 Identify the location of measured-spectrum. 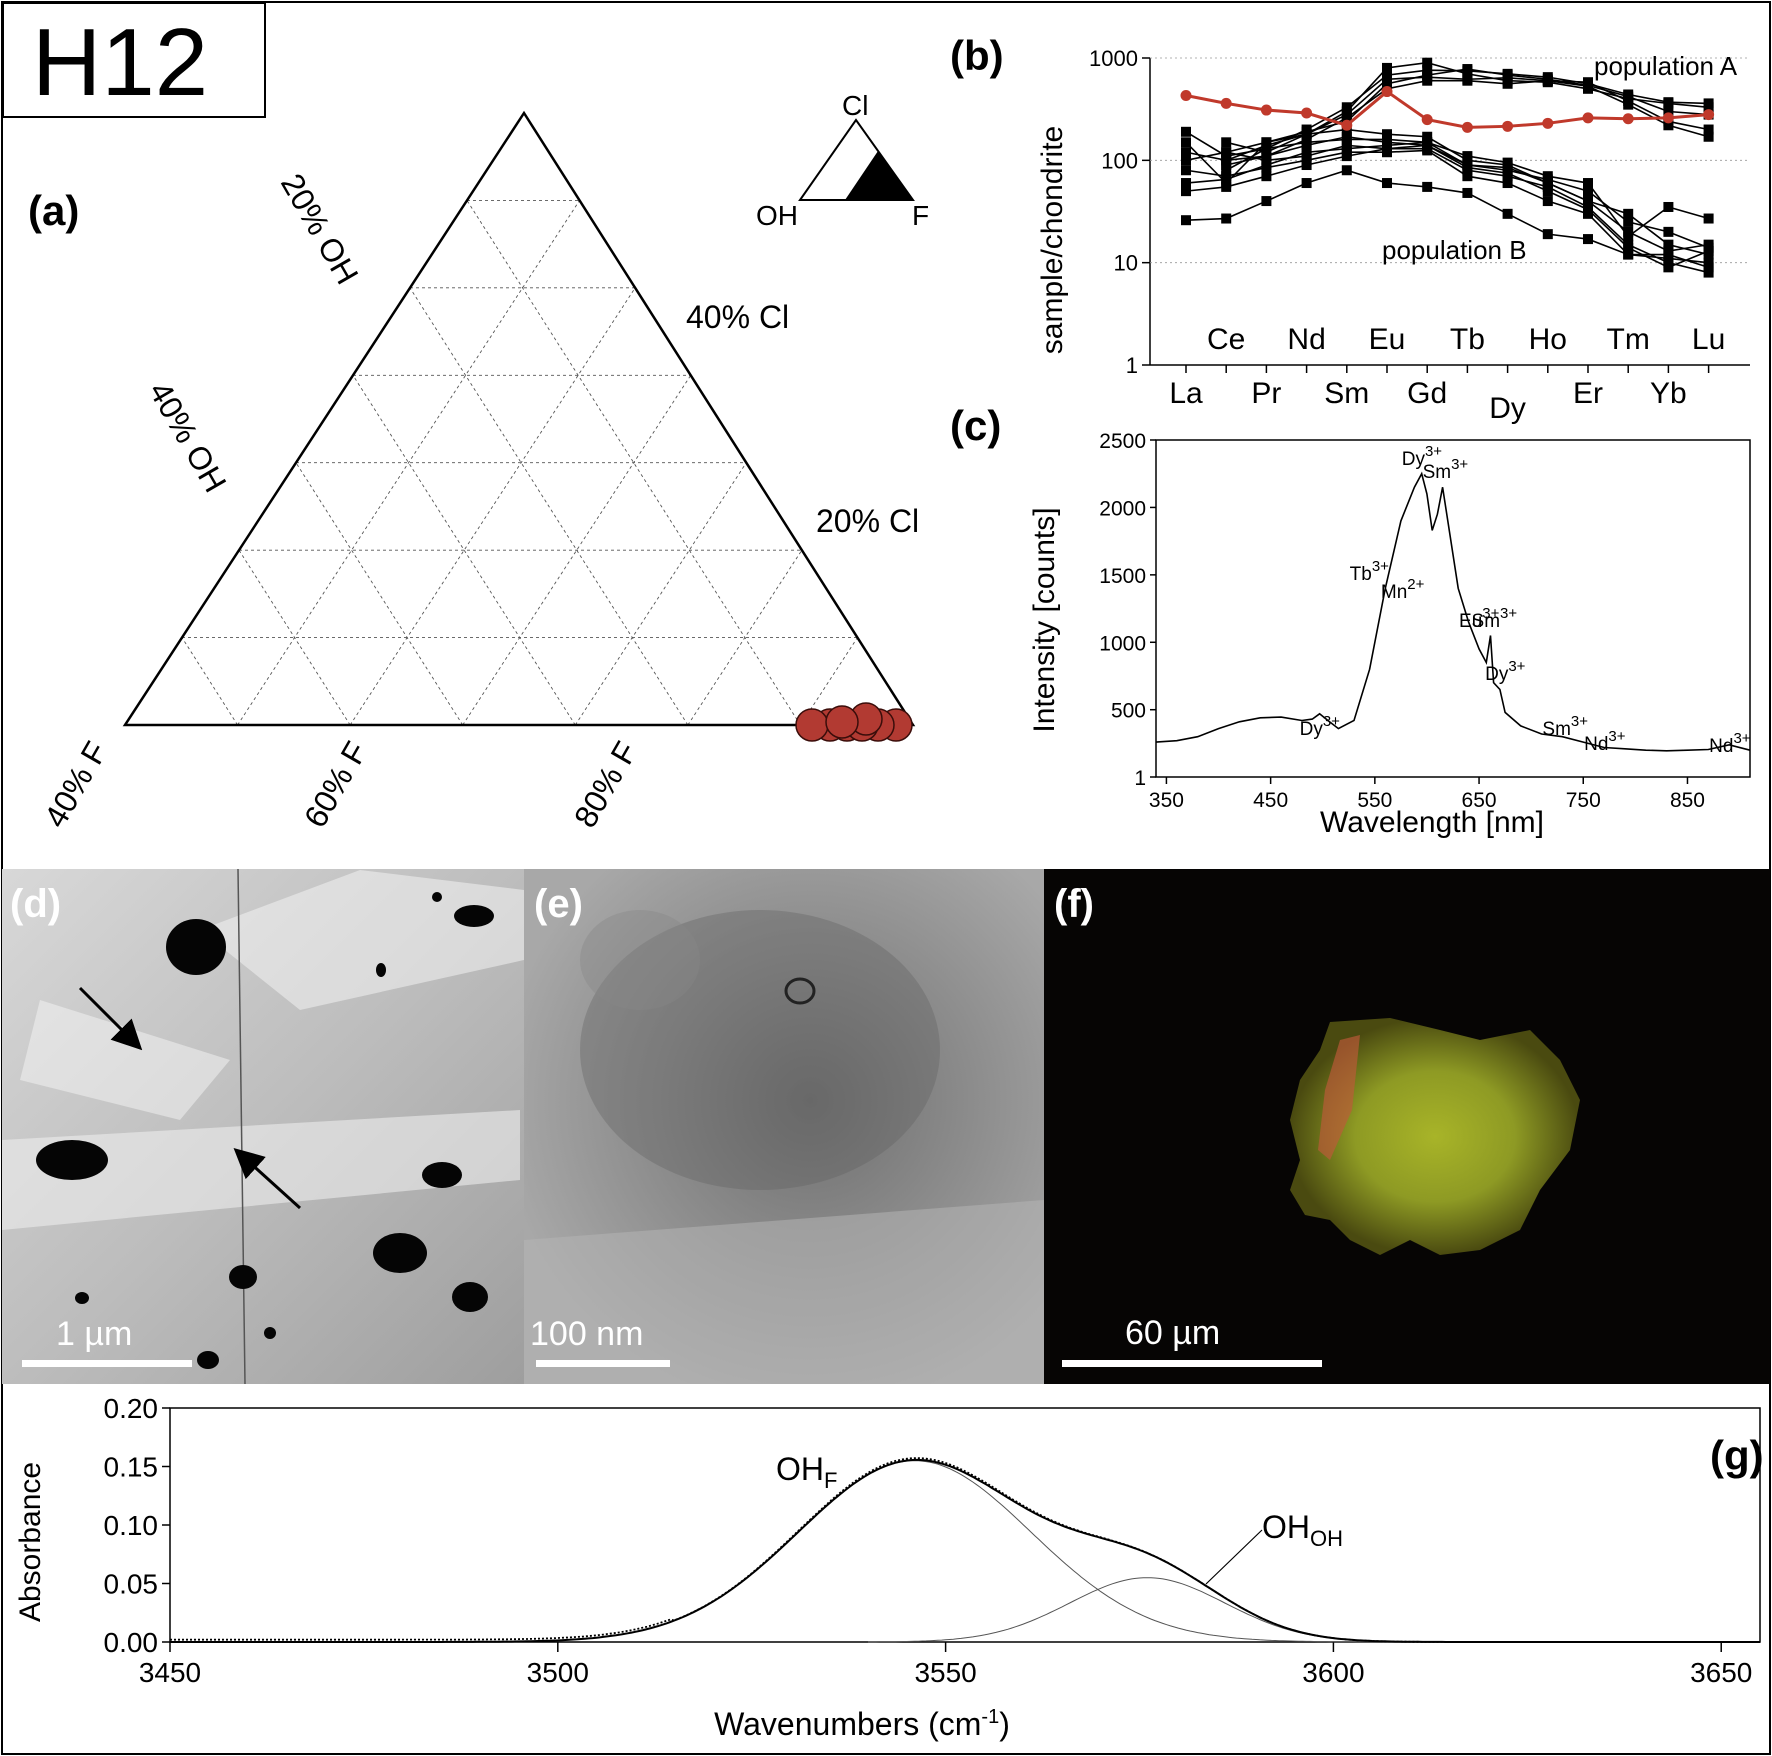
(965, 1550).